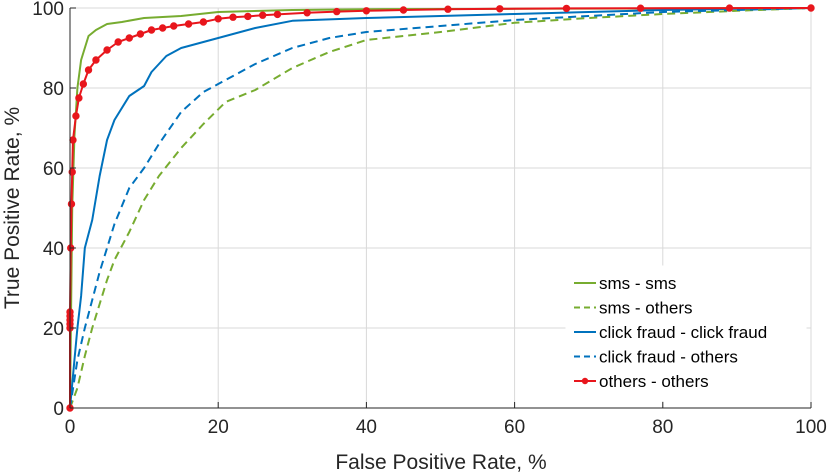  I want to click on x-tick-label-60: 60, so click(514, 427).